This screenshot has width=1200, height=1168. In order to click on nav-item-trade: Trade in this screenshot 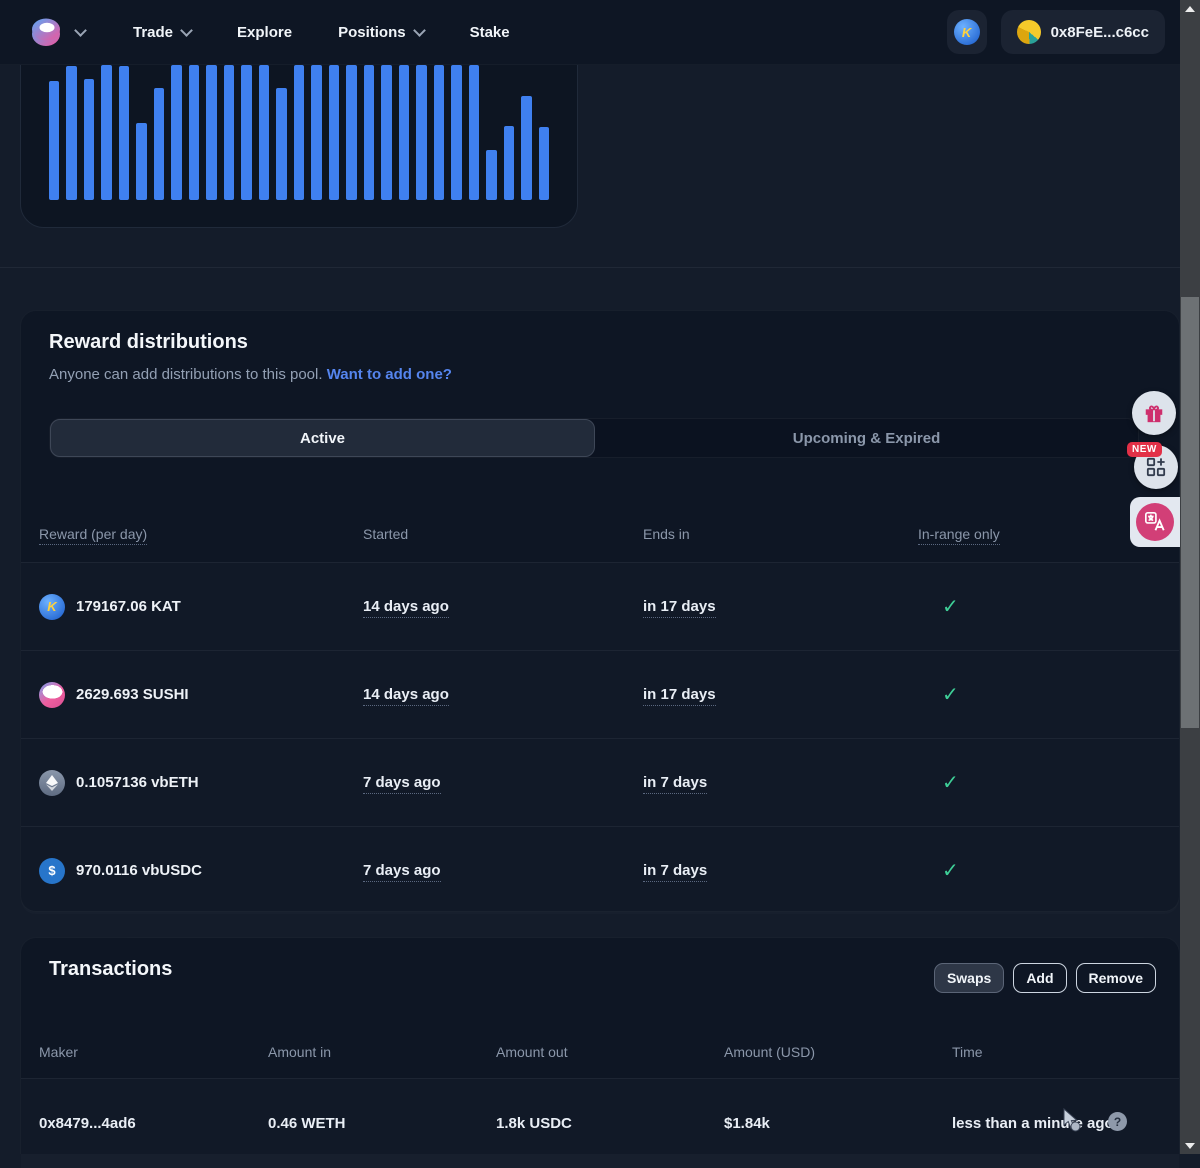, I will do `click(163, 32)`.